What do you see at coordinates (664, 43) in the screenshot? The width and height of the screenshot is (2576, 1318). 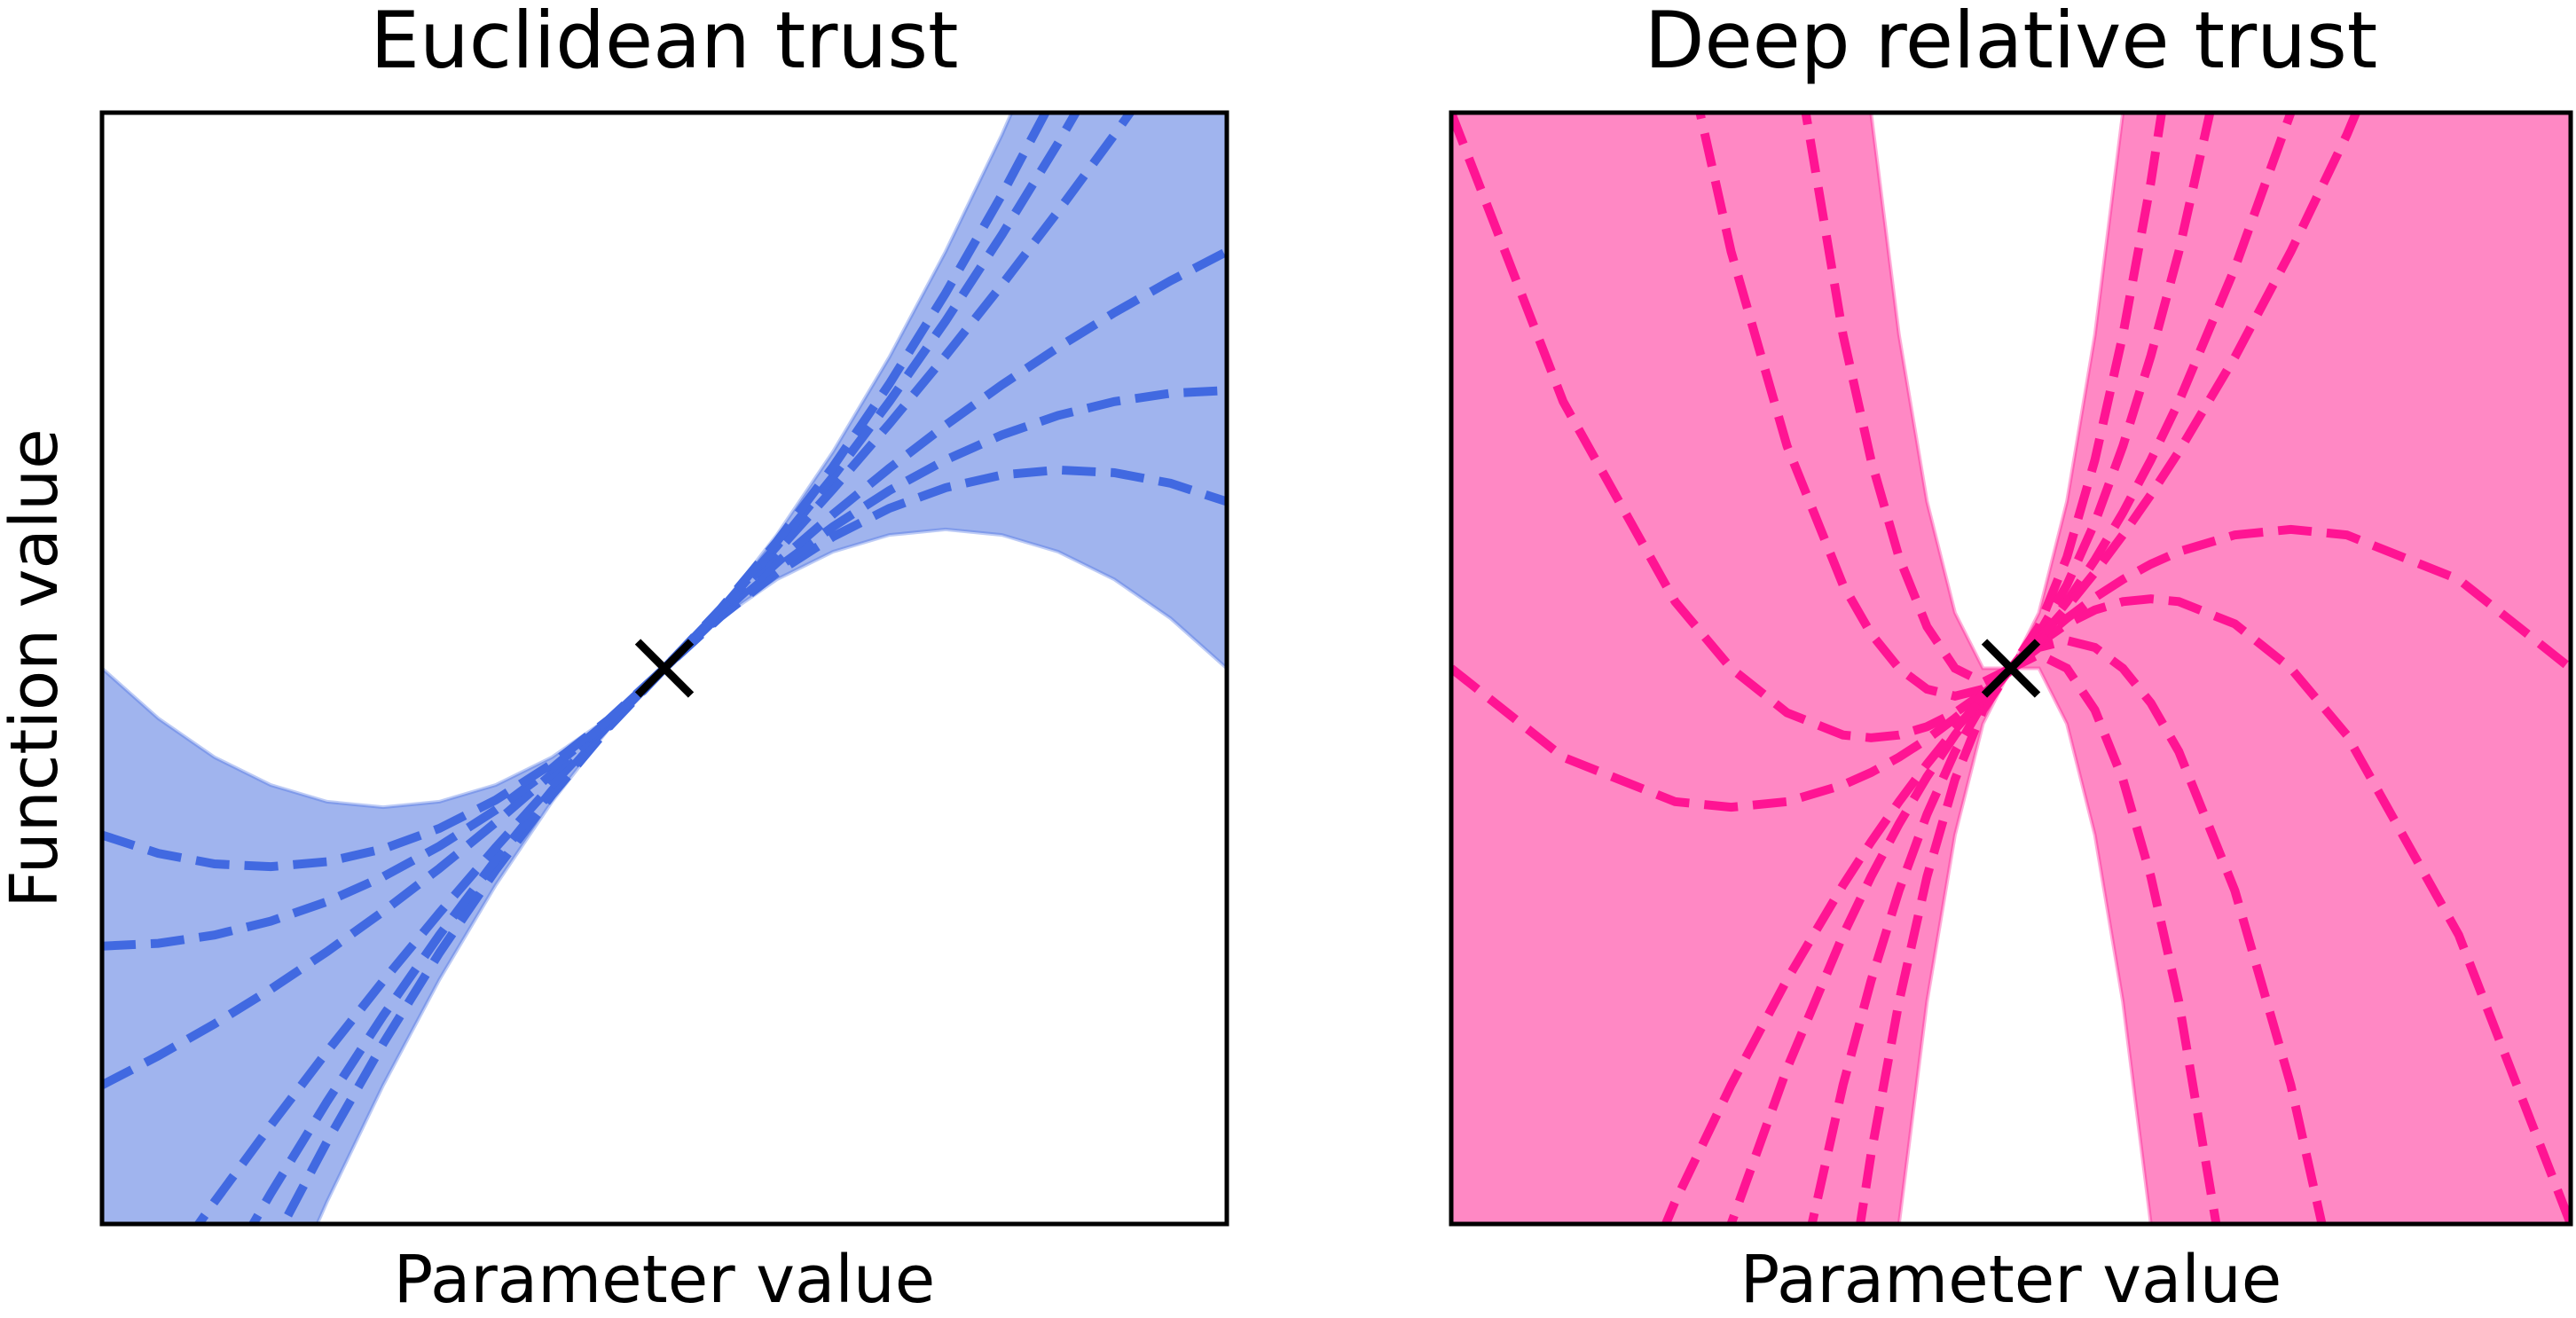 I see `panel-title: Euclidean trust` at bounding box center [664, 43].